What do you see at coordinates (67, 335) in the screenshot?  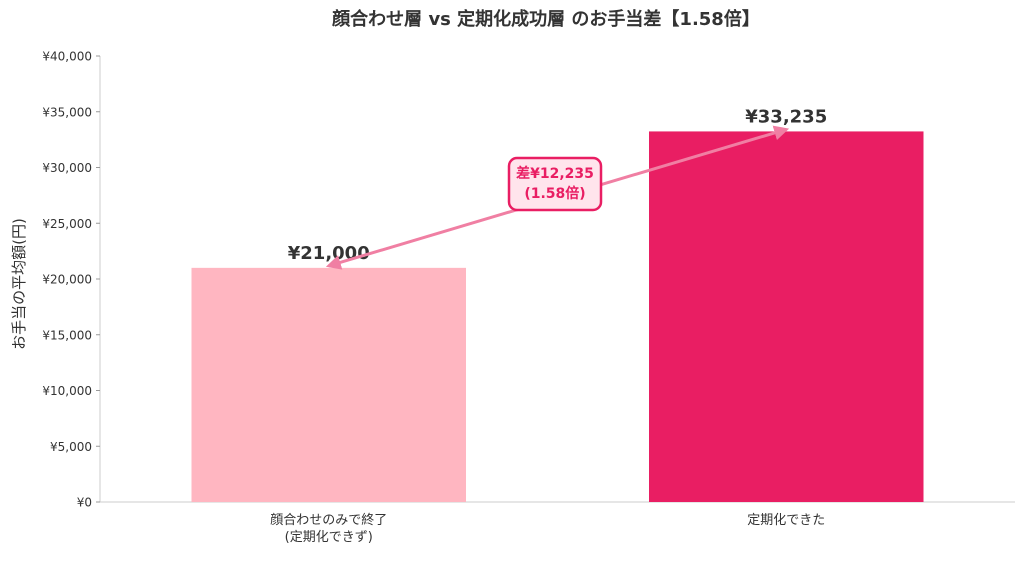 I see `y-tick-label: ¥15,000` at bounding box center [67, 335].